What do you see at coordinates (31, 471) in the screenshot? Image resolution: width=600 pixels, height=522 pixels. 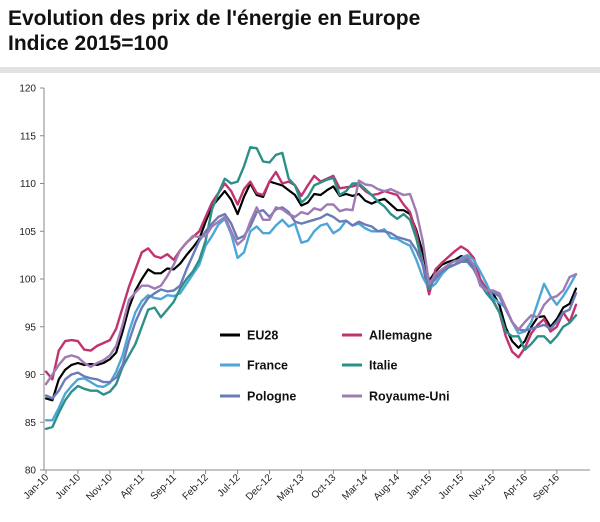 I see `y-tick-label: 80` at bounding box center [31, 471].